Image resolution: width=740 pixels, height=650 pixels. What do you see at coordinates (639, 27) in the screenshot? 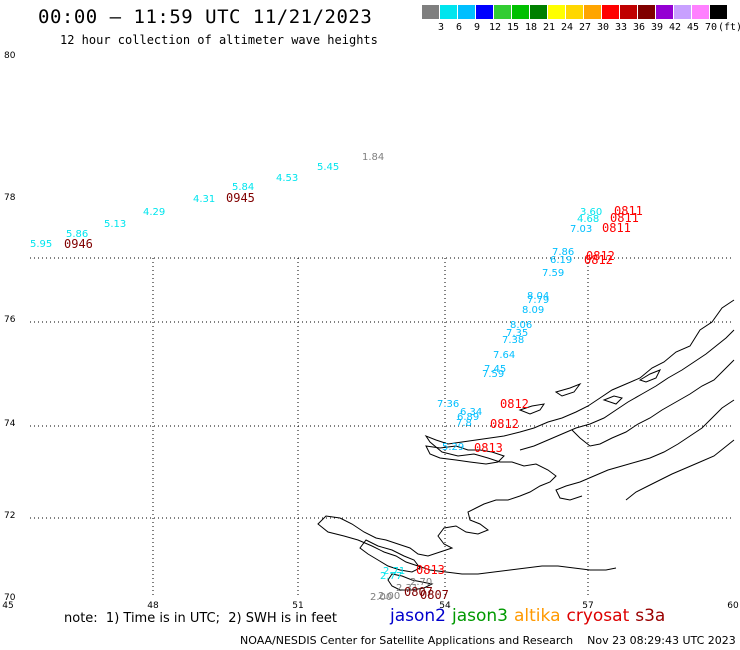
I see `scale-label: 36` at bounding box center [639, 27].